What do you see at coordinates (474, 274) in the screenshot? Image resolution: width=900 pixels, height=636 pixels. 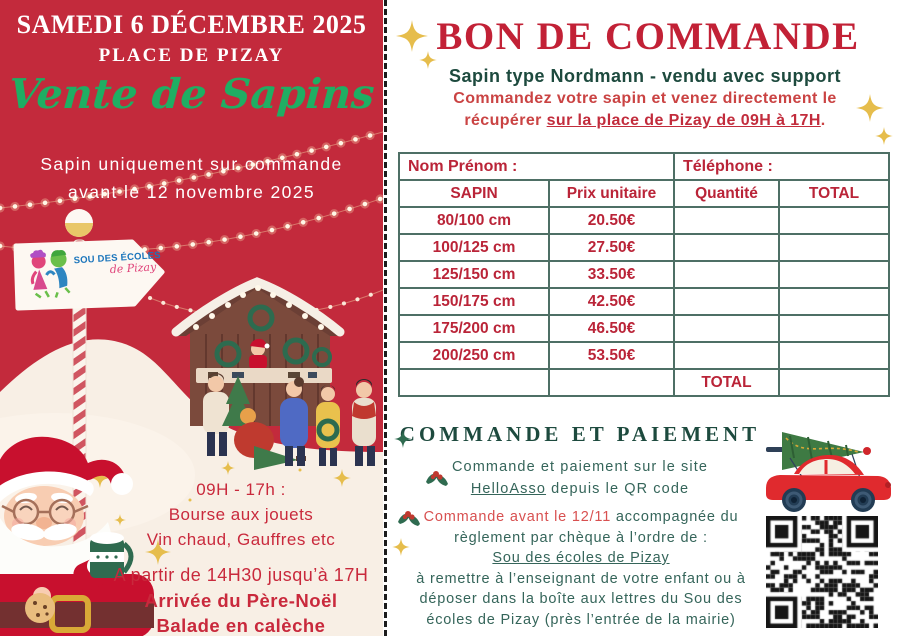 I see `size-cell: 125/150 cm` at bounding box center [474, 274].